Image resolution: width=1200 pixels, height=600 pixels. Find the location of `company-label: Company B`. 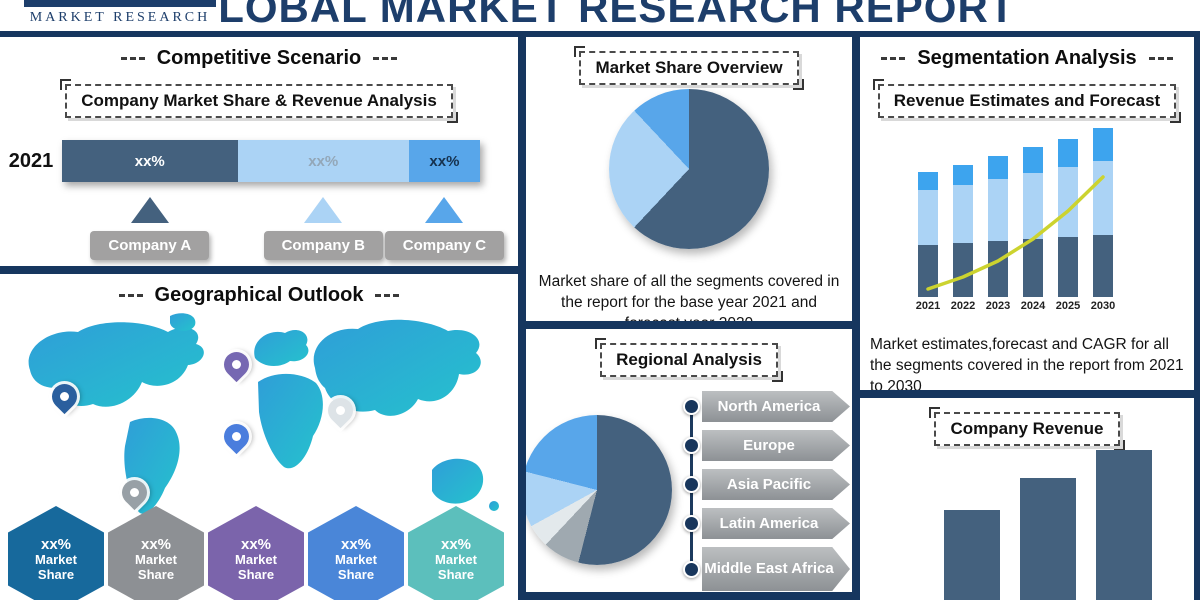

company-label: Company B is located at coordinates (323, 245).